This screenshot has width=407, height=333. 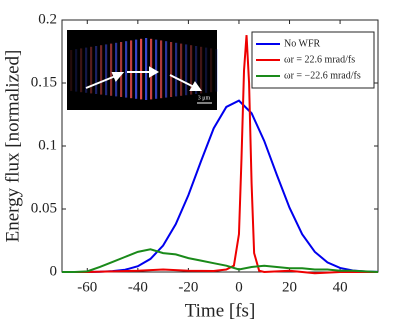 I want to click on x-tick-label: 0, so click(x=239, y=287).